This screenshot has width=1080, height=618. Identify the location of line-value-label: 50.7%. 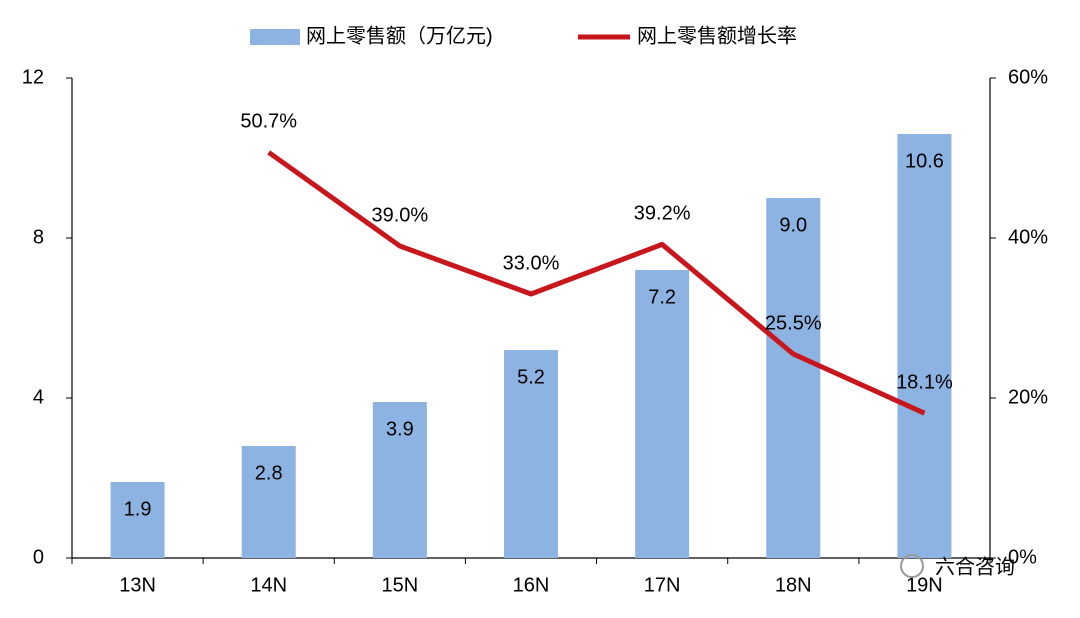
(268, 122).